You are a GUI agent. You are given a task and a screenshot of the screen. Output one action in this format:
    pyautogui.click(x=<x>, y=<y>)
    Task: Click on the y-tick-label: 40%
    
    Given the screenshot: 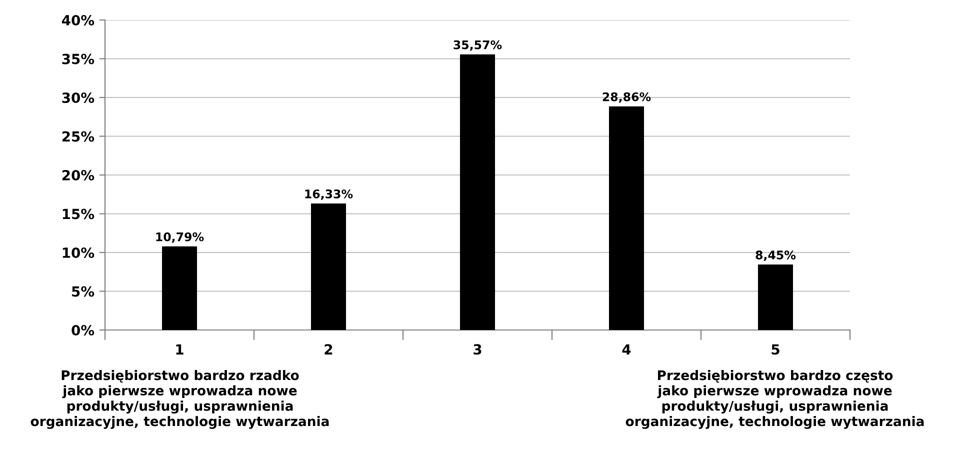 What is the action you would take?
    pyautogui.click(x=78, y=20)
    